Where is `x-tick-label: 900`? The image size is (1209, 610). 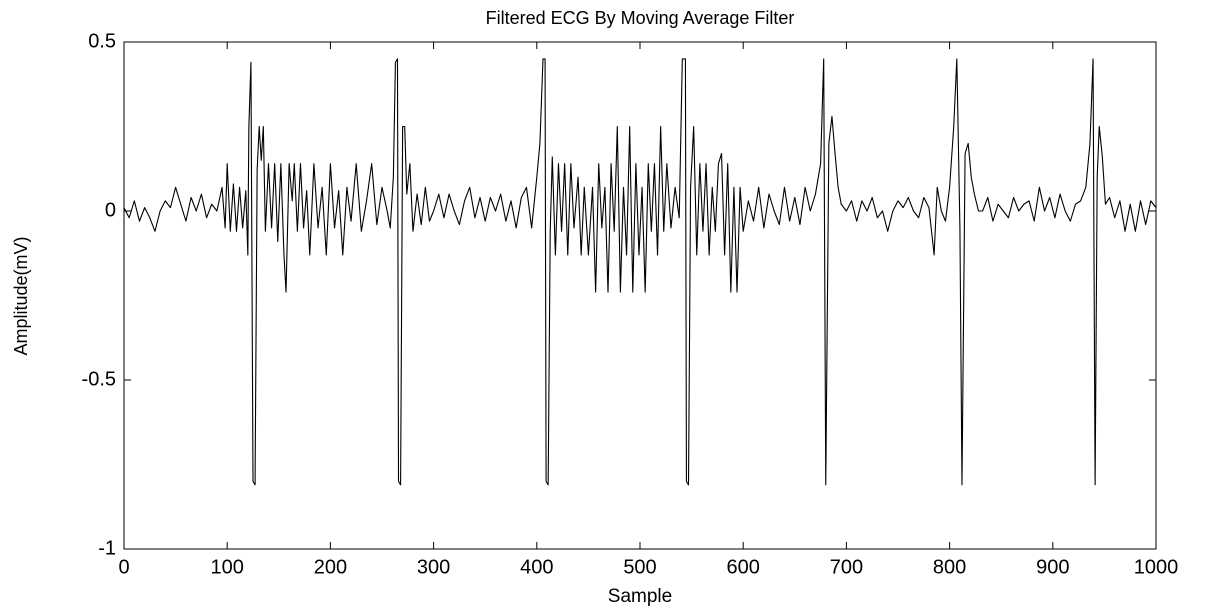 x-tick-label: 900 is located at coordinates (1052, 567).